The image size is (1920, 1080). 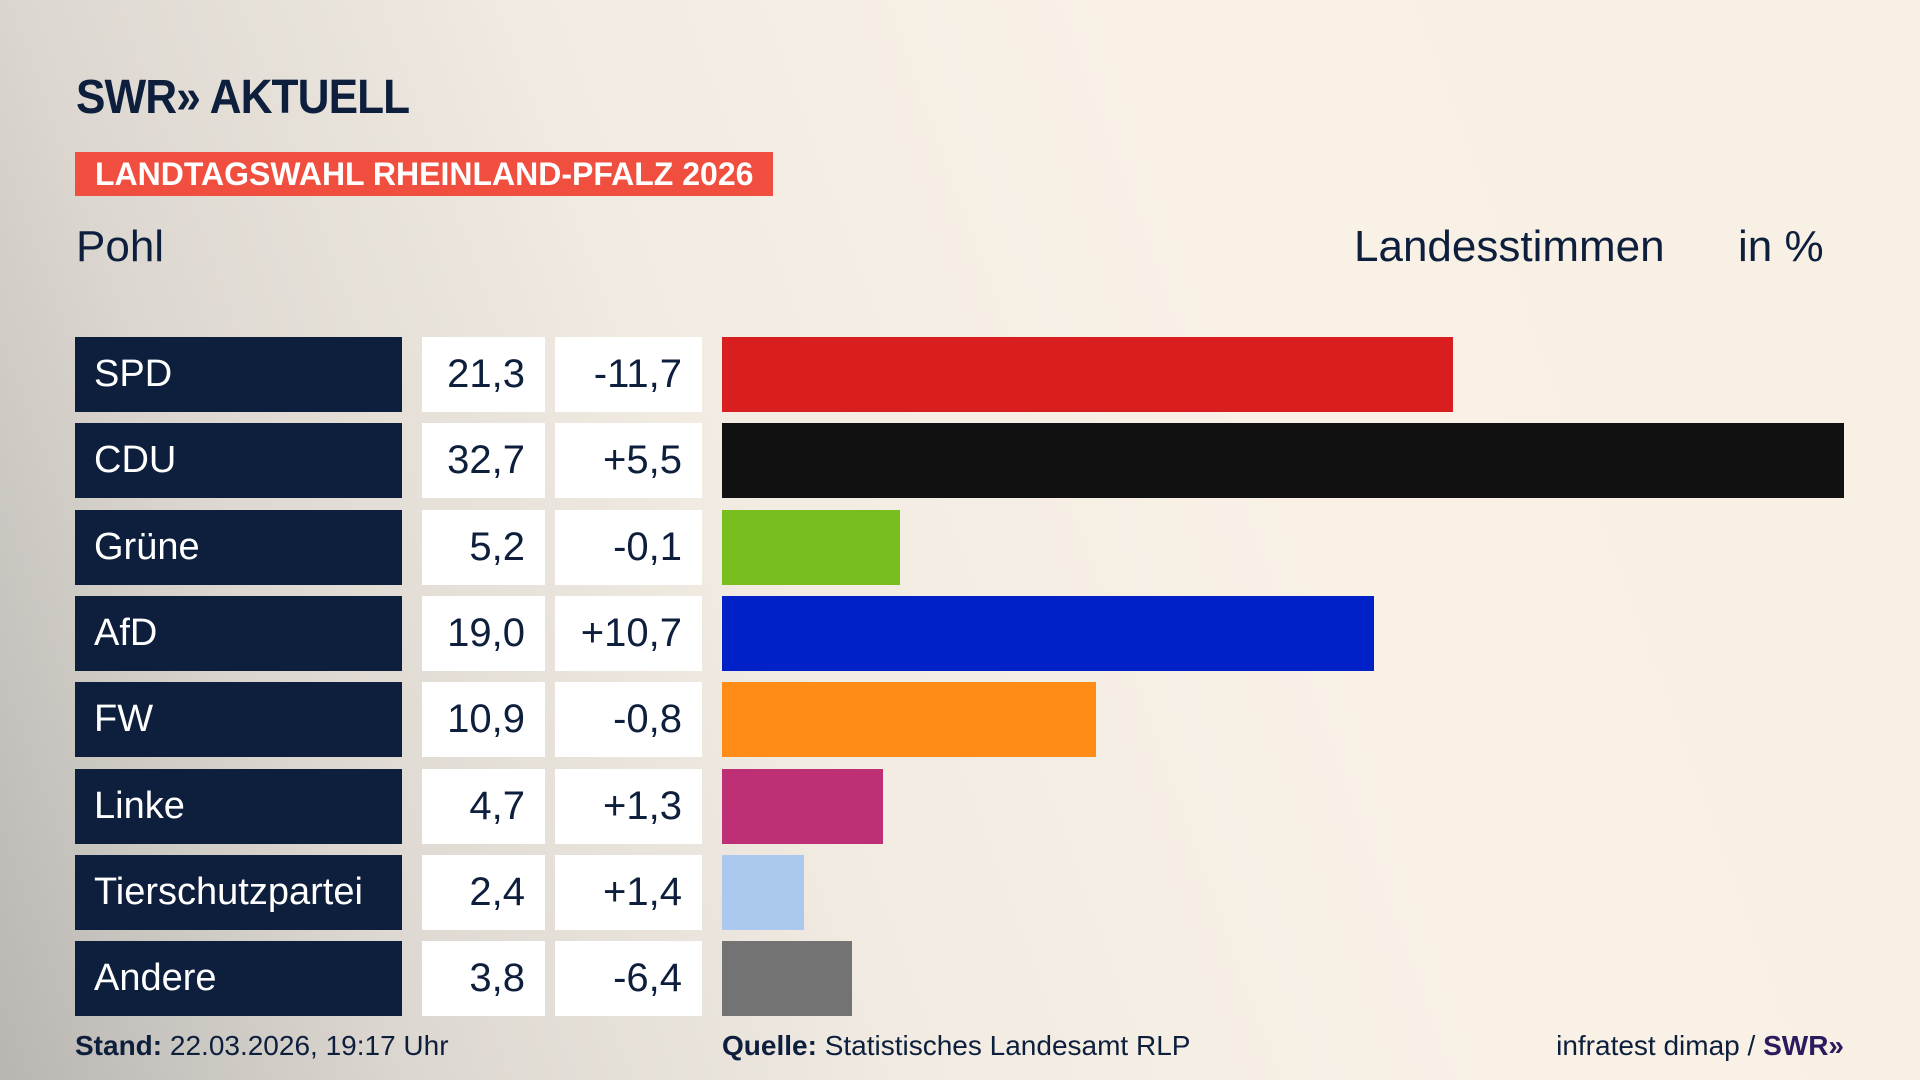 What do you see at coordinates (628, 633) in the screenshot?
I see `party-change: +10,7` at bounding box center [628, 633].